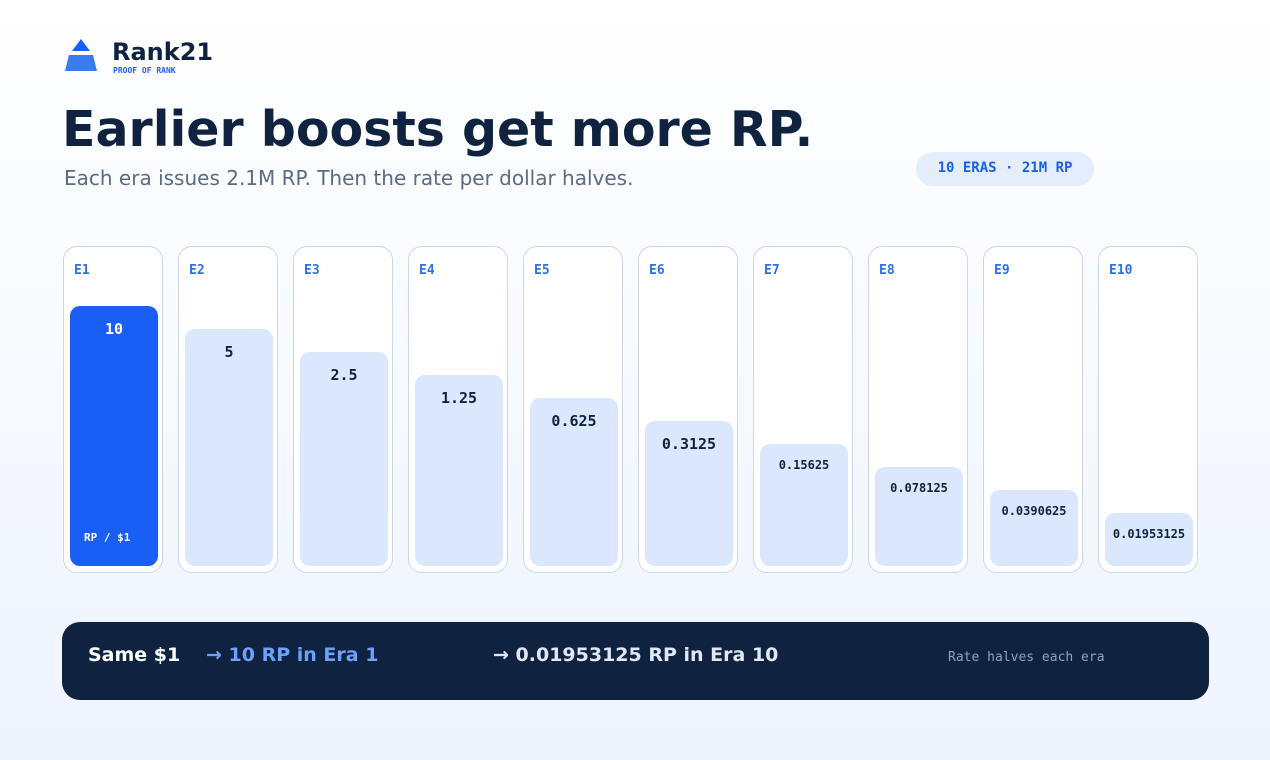  What do you see at coordinates (114, 436) in the screenshot?
I see `era-bar: 10 RP / $1` at bounding box center [114, 436].